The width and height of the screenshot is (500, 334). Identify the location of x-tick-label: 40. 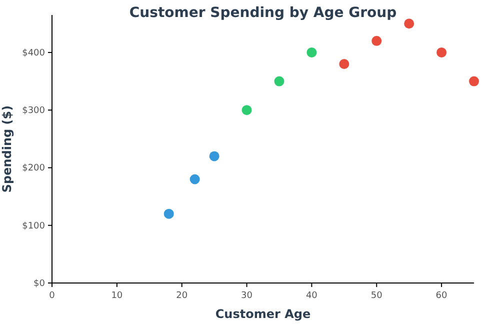
(312, 296).